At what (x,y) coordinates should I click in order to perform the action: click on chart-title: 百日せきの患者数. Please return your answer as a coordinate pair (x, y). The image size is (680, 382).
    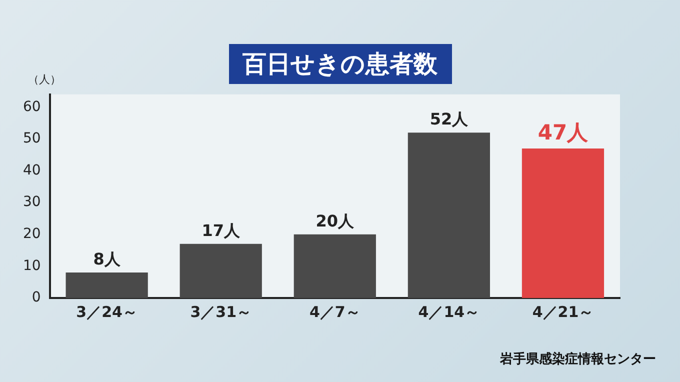
    Looking at the image, I should click on (340, 64).